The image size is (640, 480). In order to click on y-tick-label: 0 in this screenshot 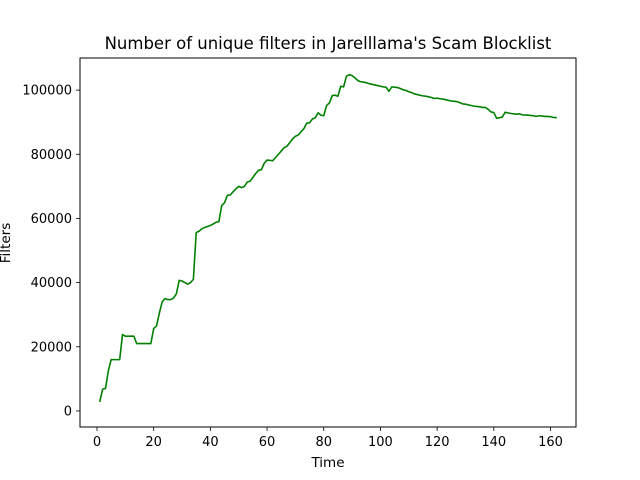, I will do `click(68, 411)`.